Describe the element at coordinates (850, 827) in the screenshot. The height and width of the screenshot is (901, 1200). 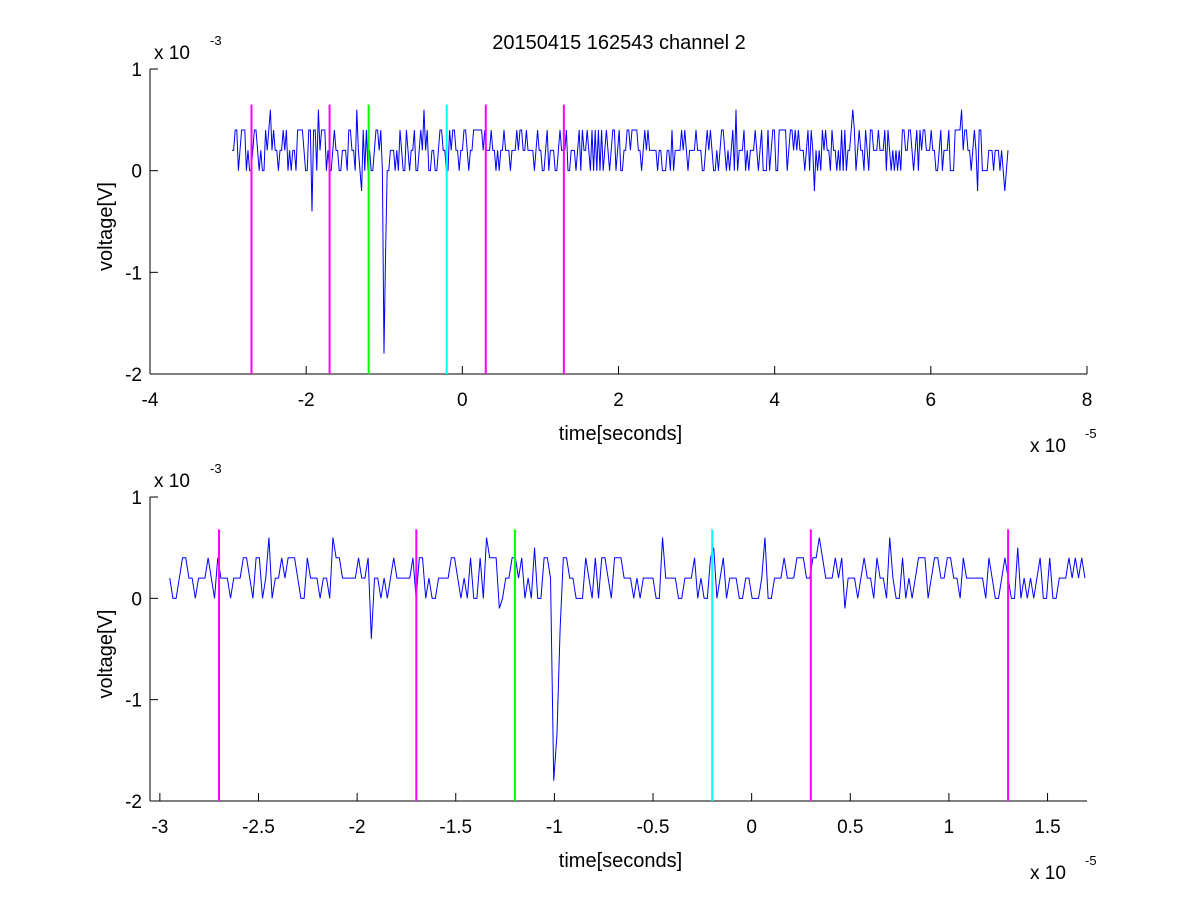
I see `x-tick-label: 0.5` at that location.